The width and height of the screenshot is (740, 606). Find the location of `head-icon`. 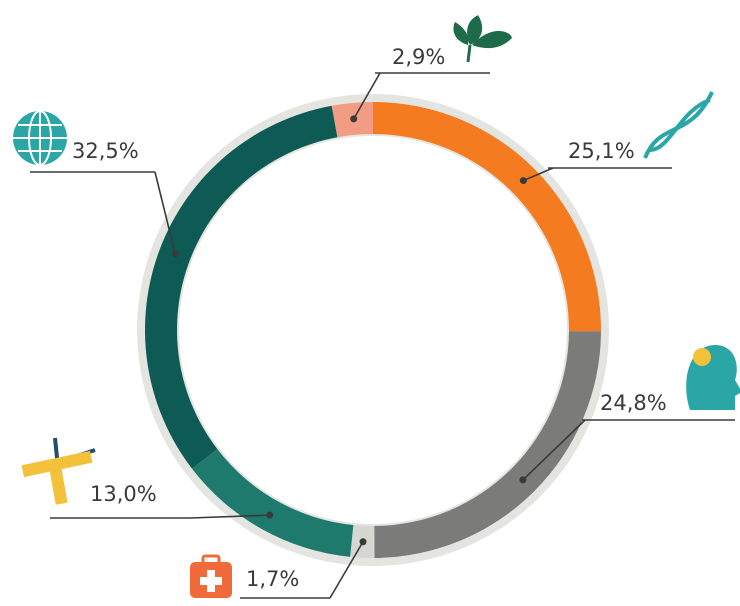

head-icon is located at coordinates (713, 377).